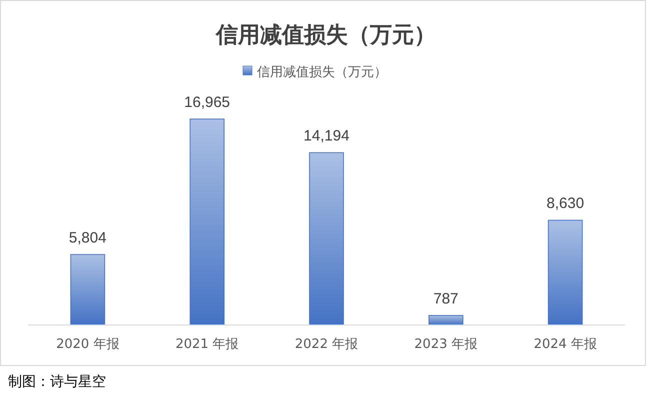 The height and width of the screenshot is (397, 652). Describe the element at coordinates (207, 344) in the screenshot. I see `x-tick-label: 2021 年报` at that location.